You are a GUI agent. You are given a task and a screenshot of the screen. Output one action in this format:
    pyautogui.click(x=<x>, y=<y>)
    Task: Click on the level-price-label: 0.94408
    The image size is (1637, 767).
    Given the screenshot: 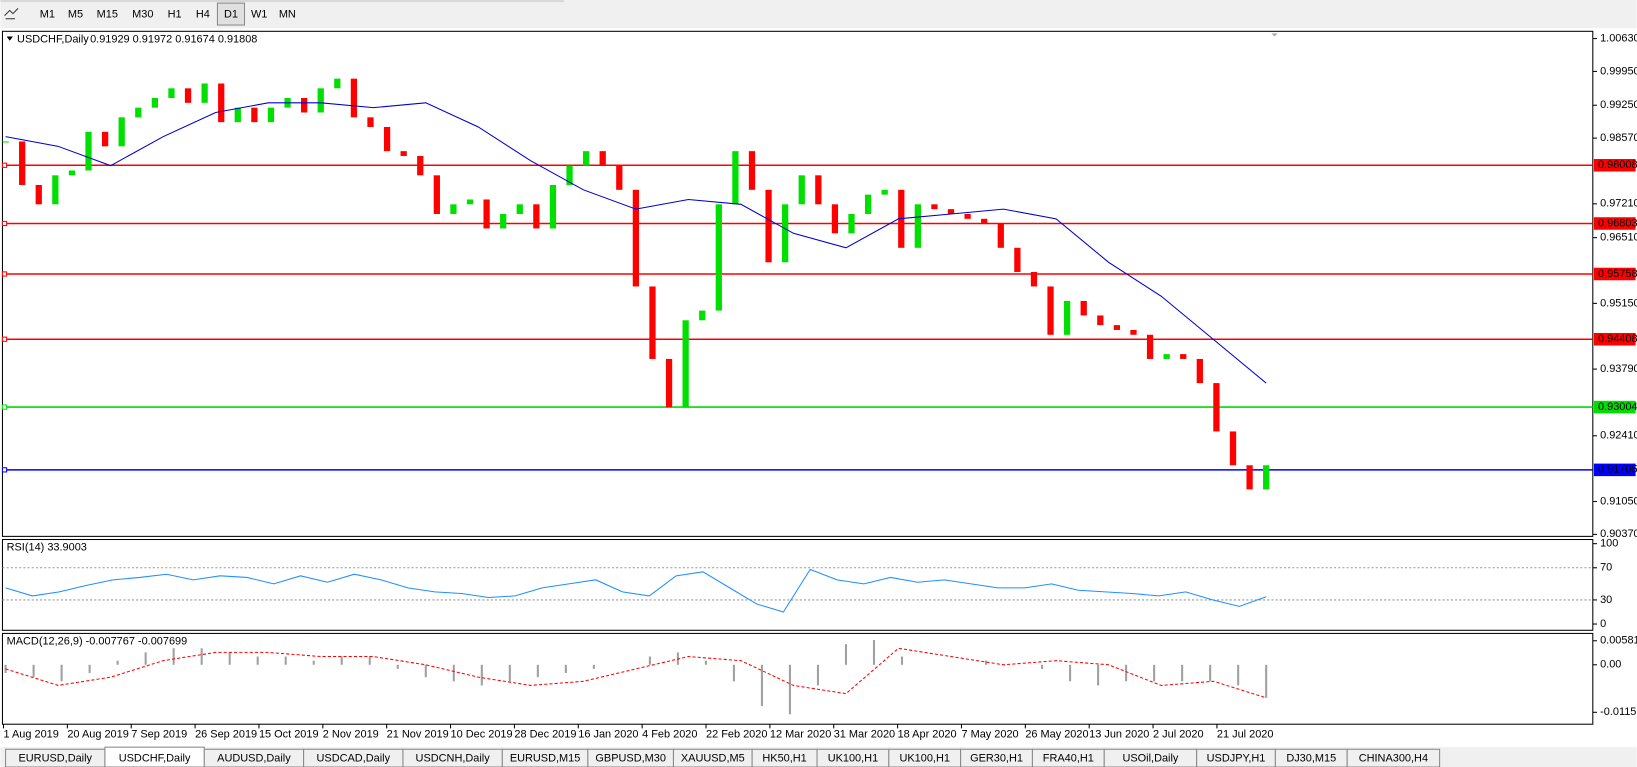 What is the action you would take?
    pyautogui.click(x=1617, y=339)
    